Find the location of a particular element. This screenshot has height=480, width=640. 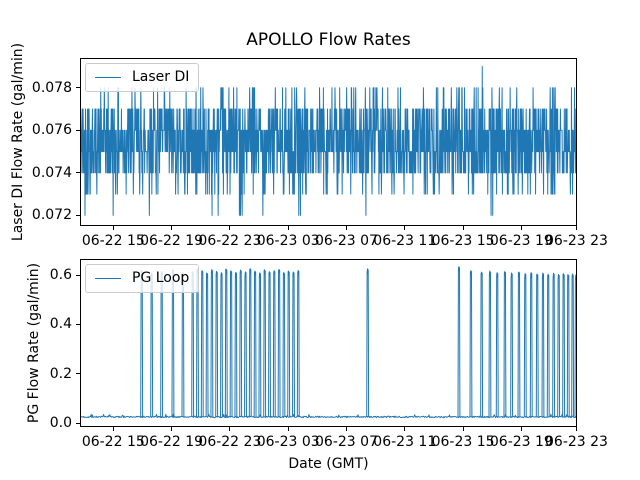

legend-pg-loop: PG Loop is located at coordinates (142, 278).